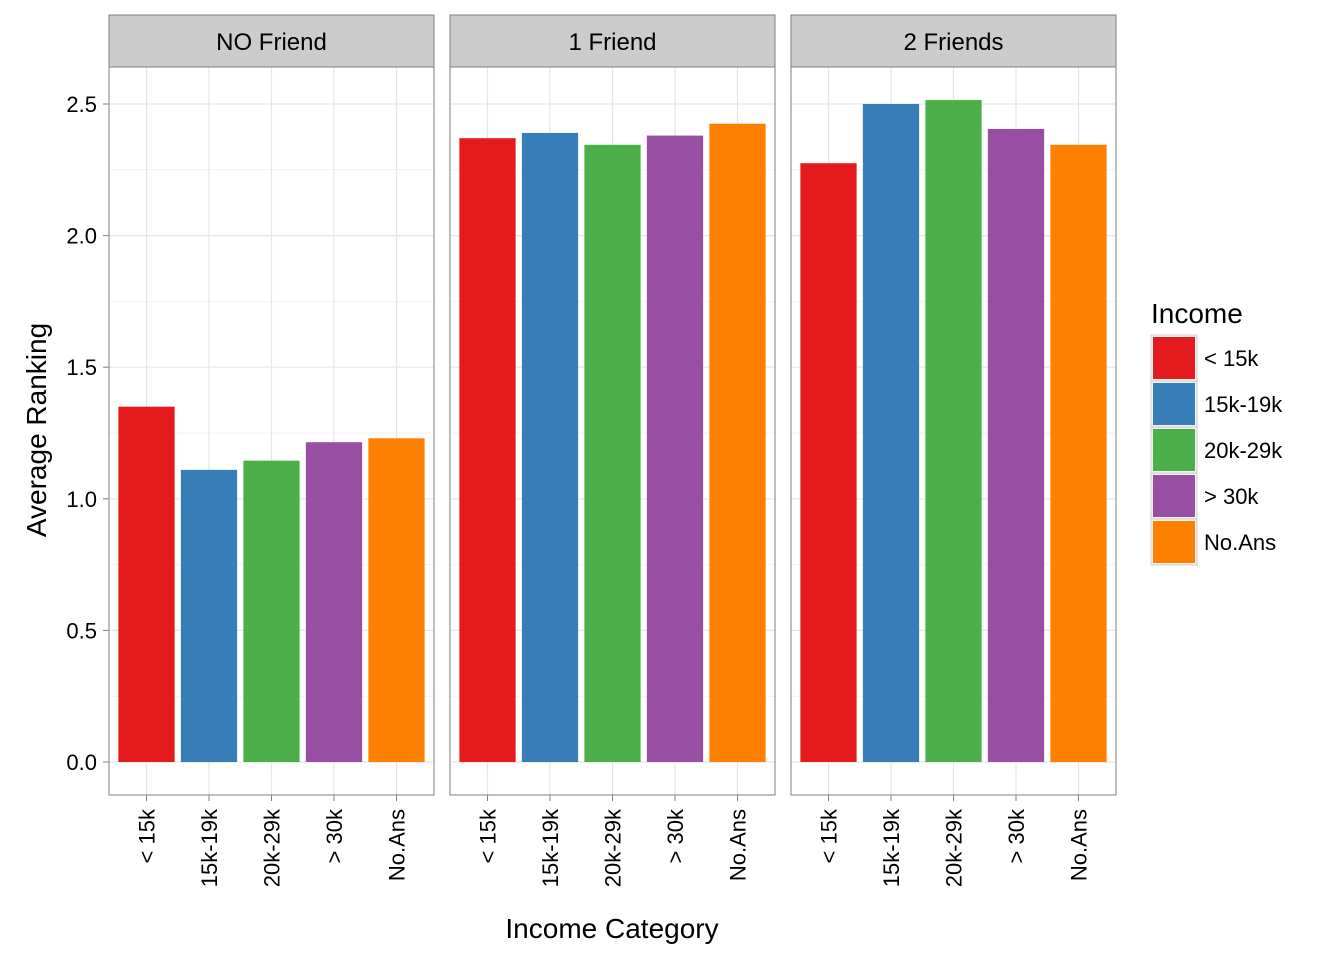 The image size is (1344, 960). Describe the element at coordinates (1216, 432) in the screenshot. I see `legend: Income < 15k 15k-19k 20k-29k > 30k No.Ans` at that location.